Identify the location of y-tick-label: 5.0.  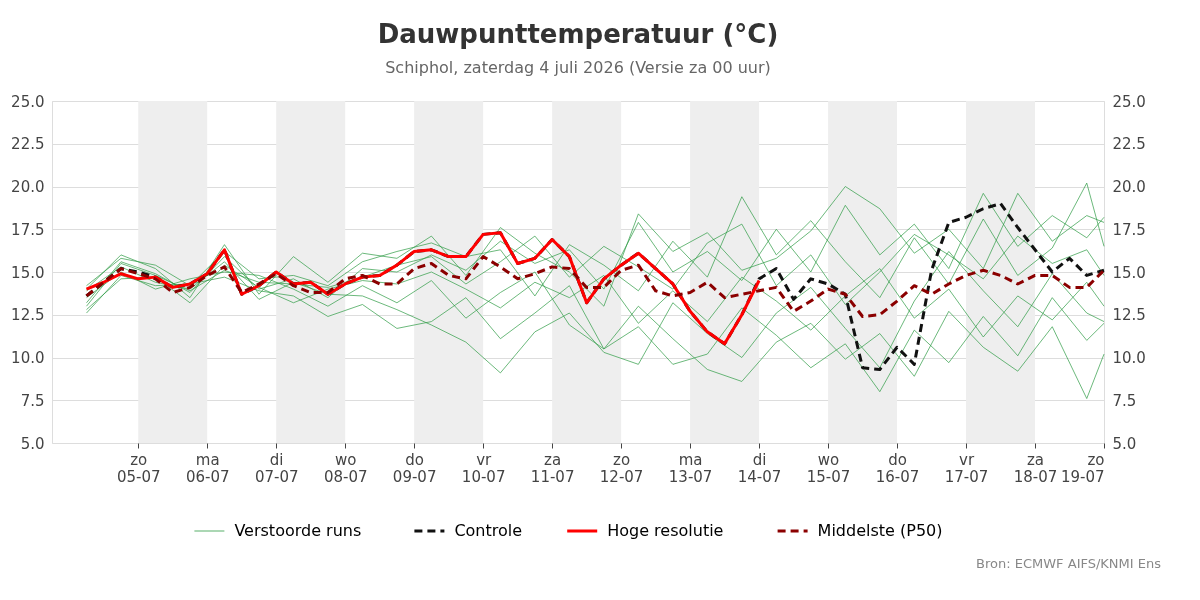
(32, 443).